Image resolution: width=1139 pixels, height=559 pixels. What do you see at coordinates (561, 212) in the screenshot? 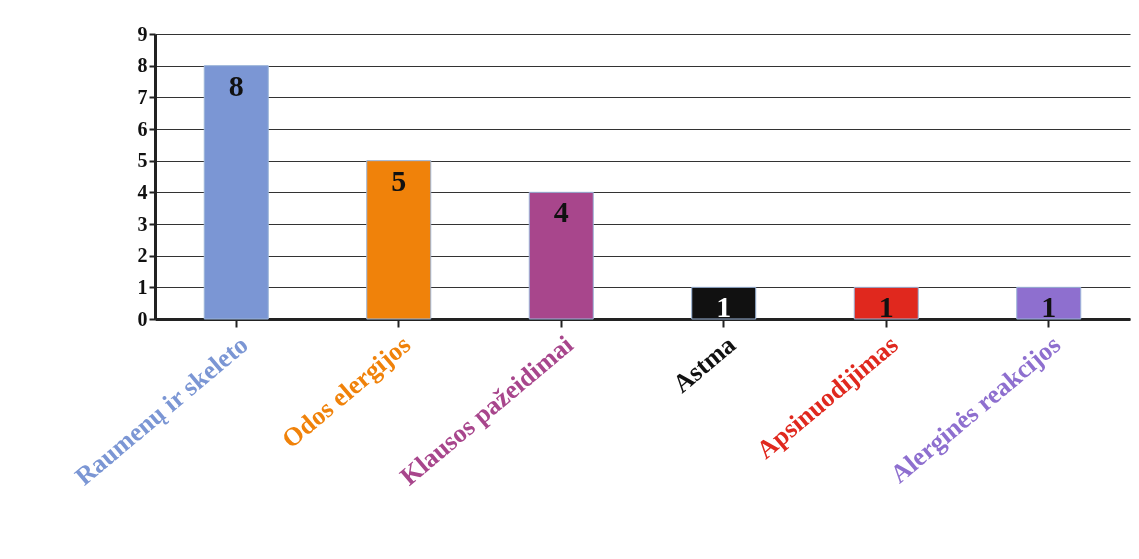
I see `data-label: 4` at bounding box center [561, 212].